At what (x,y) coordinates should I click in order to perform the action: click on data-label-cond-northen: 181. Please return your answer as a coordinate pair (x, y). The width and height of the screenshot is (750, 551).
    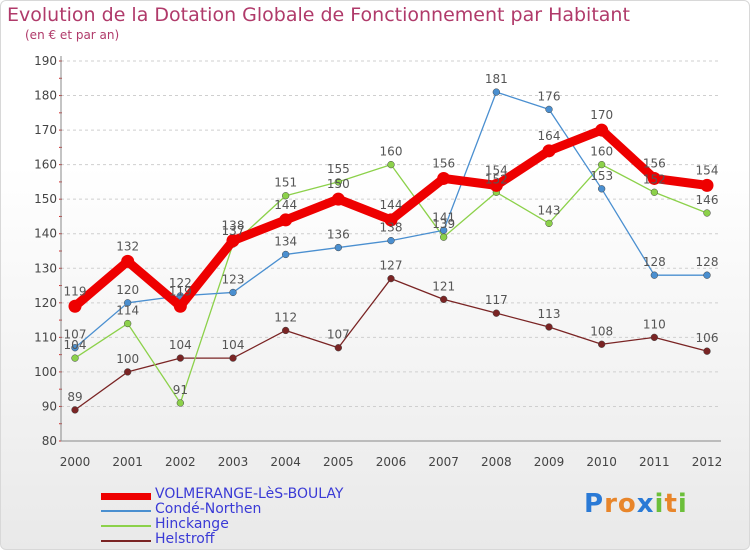
    Looking at the image, I should click on (496, 79).